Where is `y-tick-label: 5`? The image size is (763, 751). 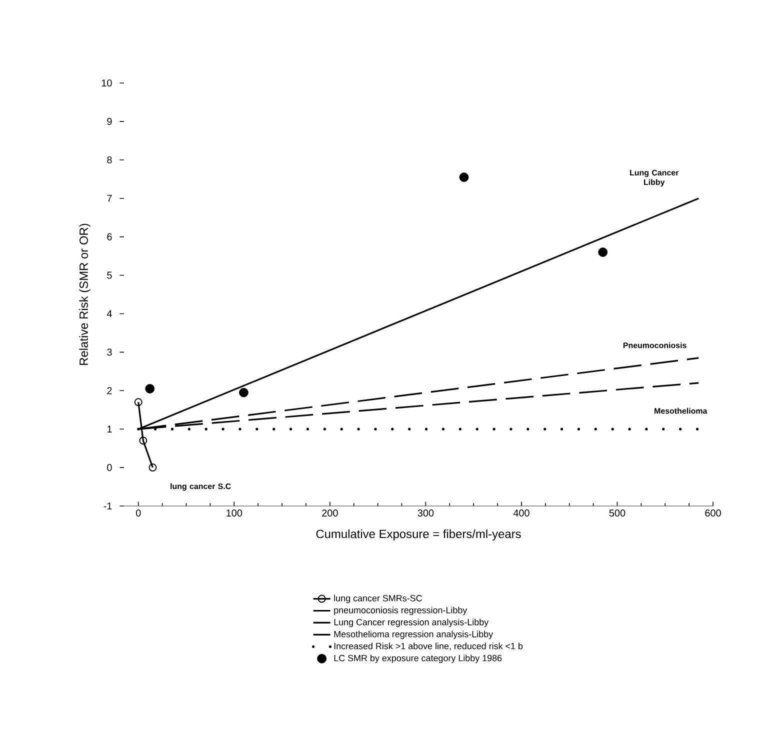
y-tick-label: 5 is located at coordinates (109, 275).